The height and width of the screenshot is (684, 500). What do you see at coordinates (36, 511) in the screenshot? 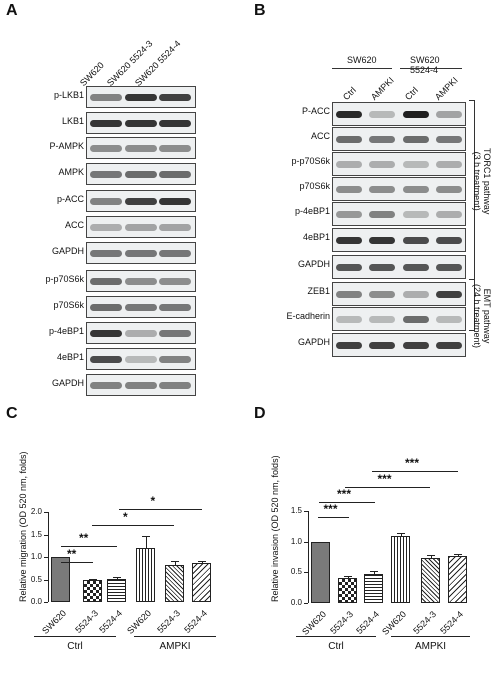
I see `y-tick-label: 2.0` at bounding box center [36, 511].